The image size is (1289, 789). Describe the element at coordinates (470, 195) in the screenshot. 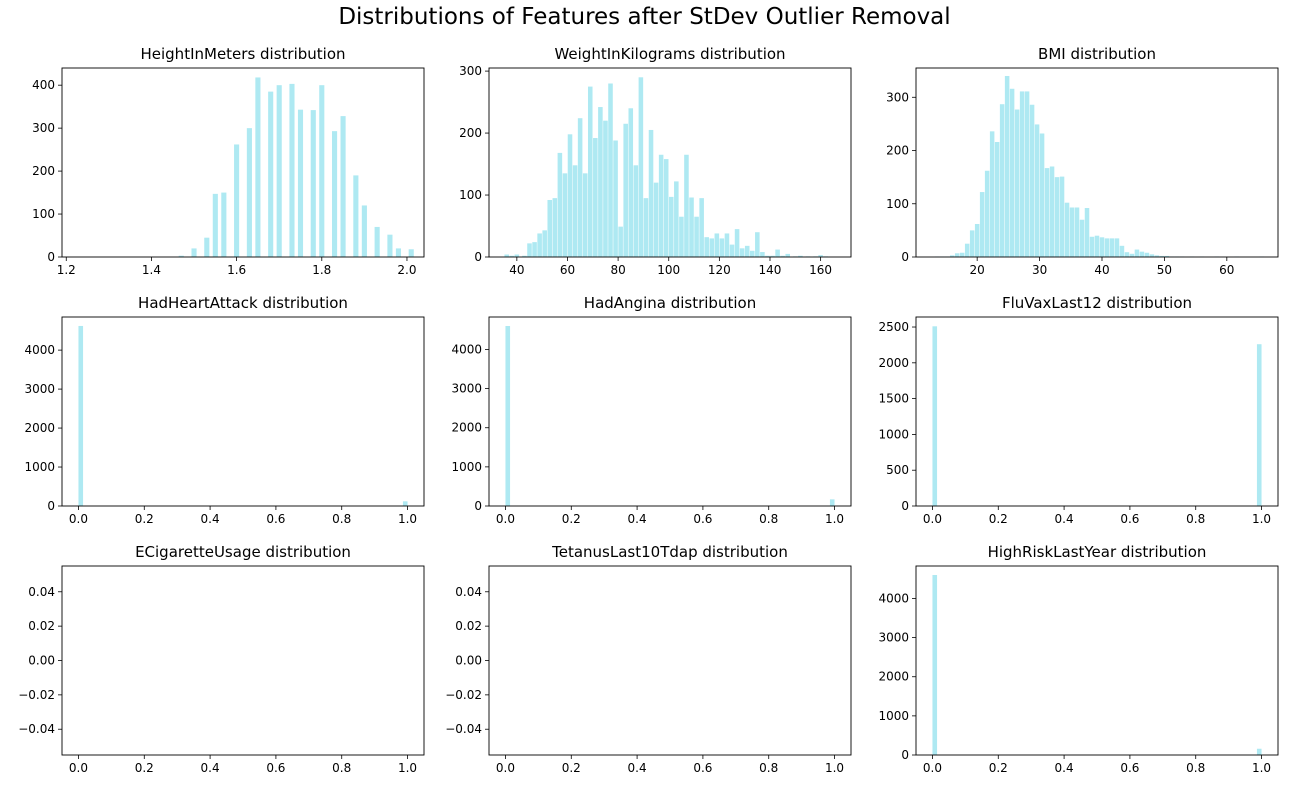

I see `y-tick-label: 100` at that location.